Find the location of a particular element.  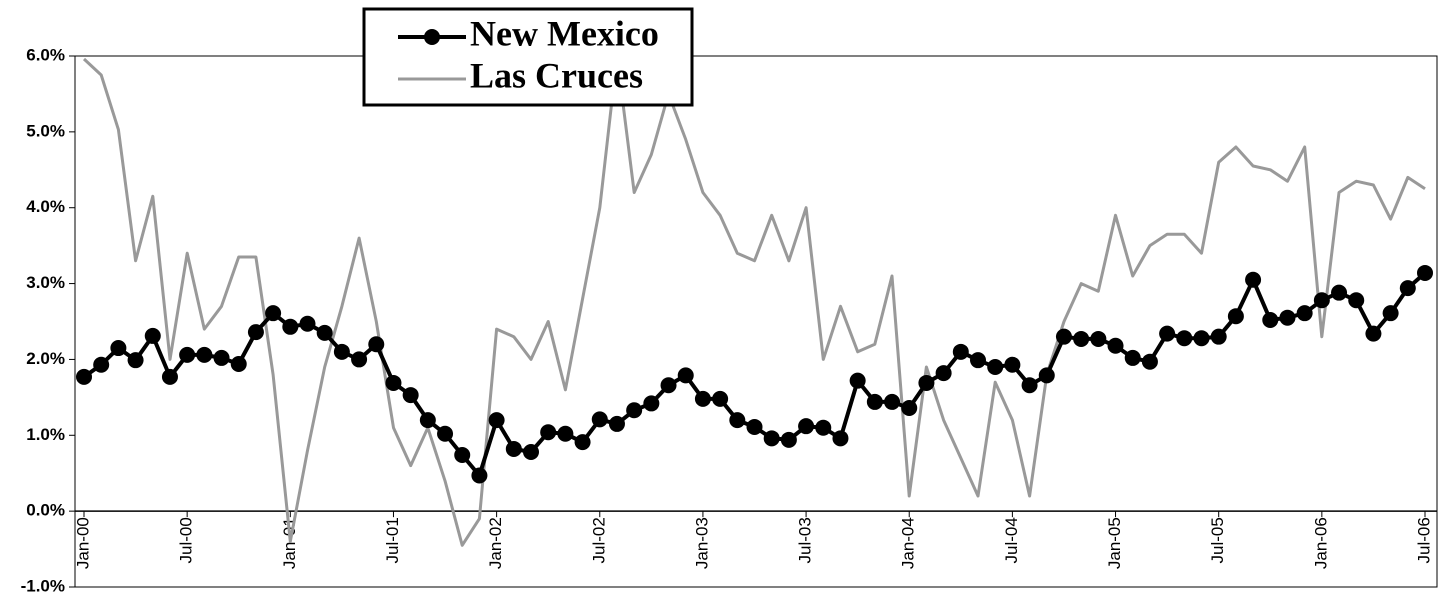

y-tick-label: 5.0% is located at coordinates (45, 130).